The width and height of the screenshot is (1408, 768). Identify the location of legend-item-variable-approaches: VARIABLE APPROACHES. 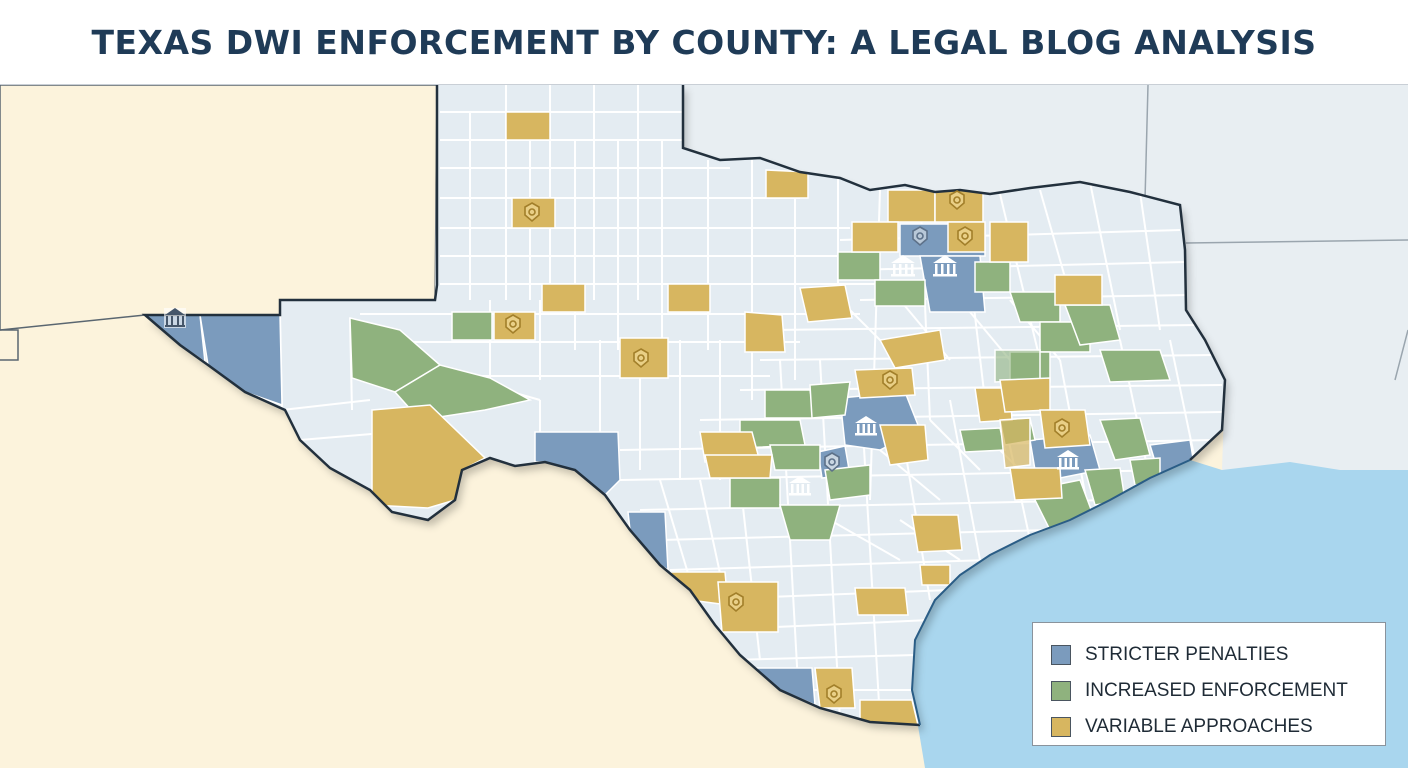
(1218, 727).